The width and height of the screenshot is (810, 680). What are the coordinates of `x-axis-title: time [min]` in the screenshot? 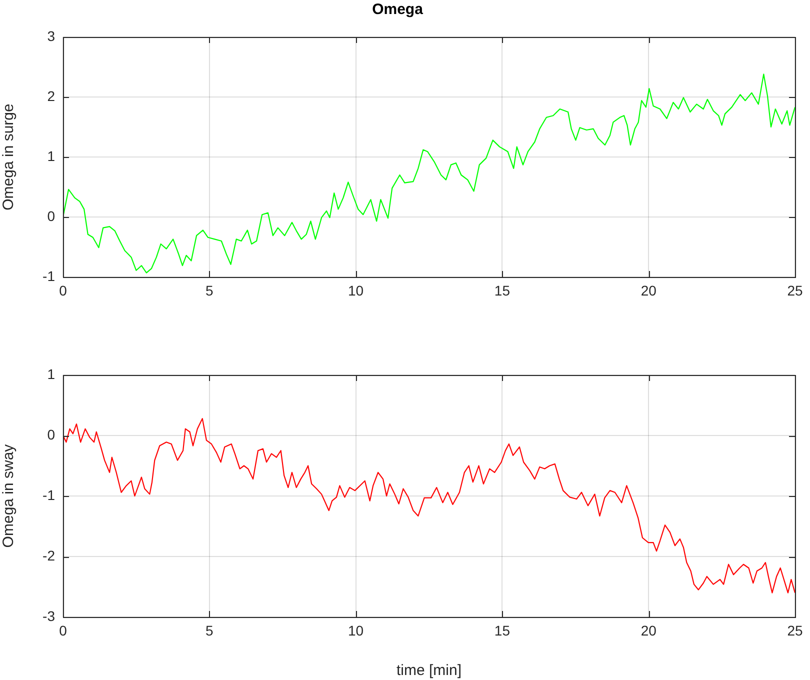 It's located at (429, 671).